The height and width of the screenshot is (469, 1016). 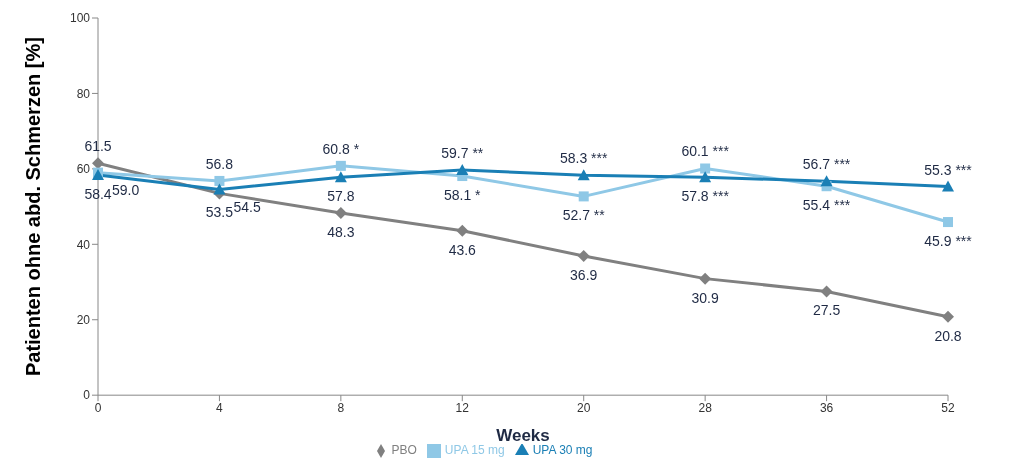 I want to click on data-label: 58.4, so click(x=98, y=193).